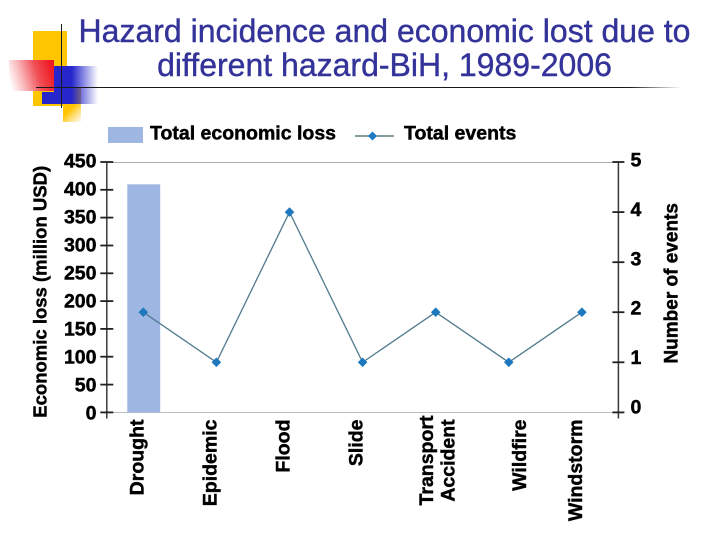 This screenshot has width=720, height=540. Describe the element at coordinates (210, 462) in the screenshot. I see `svg-text: Epidemic` at that location.